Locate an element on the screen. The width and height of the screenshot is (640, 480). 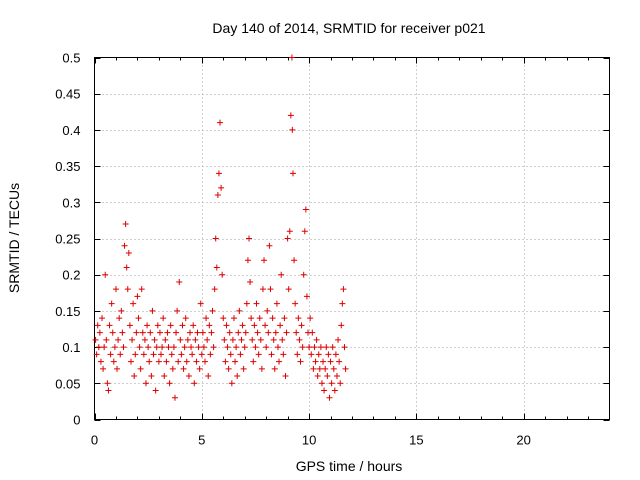
x-axis-label: GPS time / hours is located at coordinates (349, 466).